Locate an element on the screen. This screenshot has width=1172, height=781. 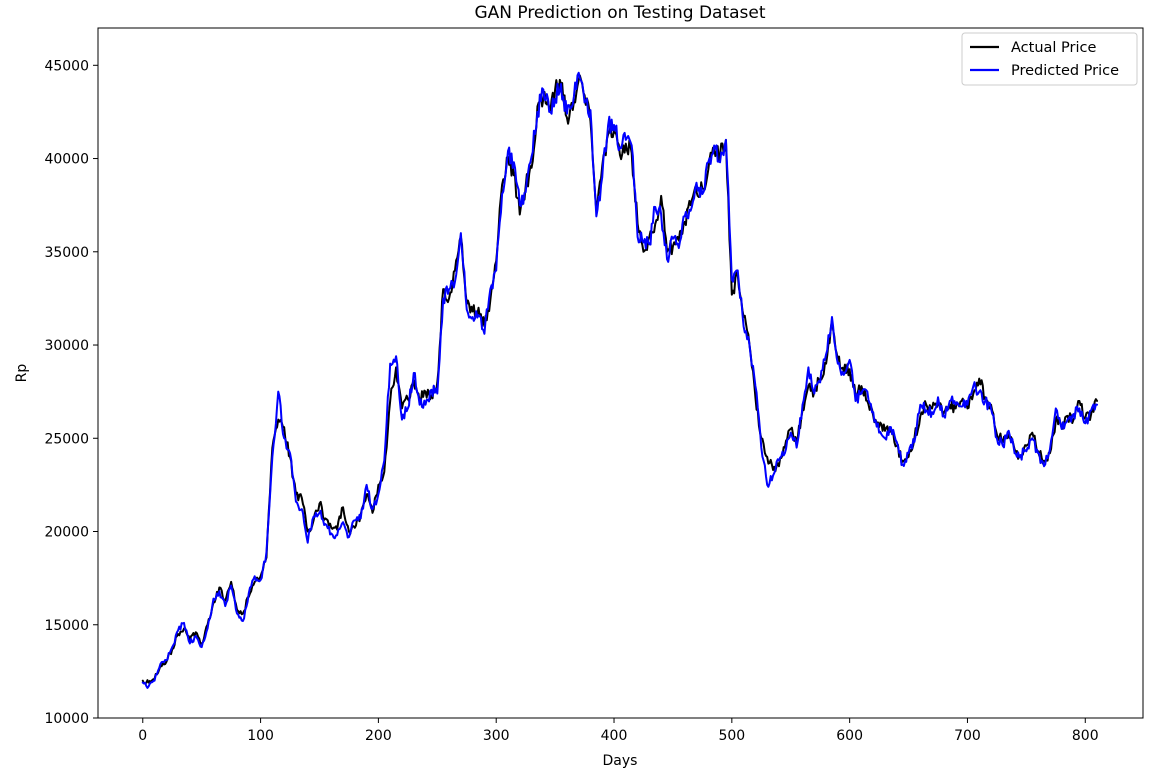
x-tick-label: 0 is located at coordinates (142, 736).